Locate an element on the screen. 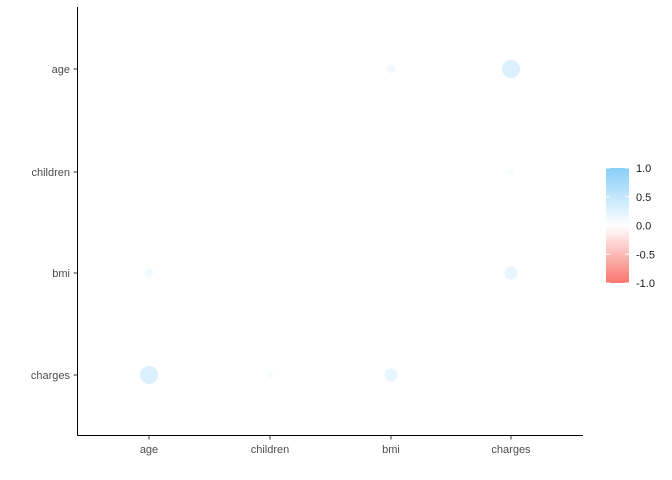 The width and height of the screenshot is (672, 480). x-axis: age children bmi charges is located at coordinates (335, 445).